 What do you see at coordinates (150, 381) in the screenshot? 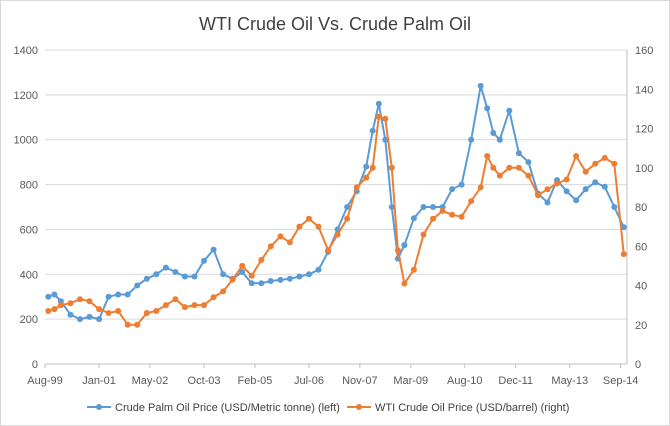
I see `x-axis-tick-label: May-02` at bounding box center [150, 381].